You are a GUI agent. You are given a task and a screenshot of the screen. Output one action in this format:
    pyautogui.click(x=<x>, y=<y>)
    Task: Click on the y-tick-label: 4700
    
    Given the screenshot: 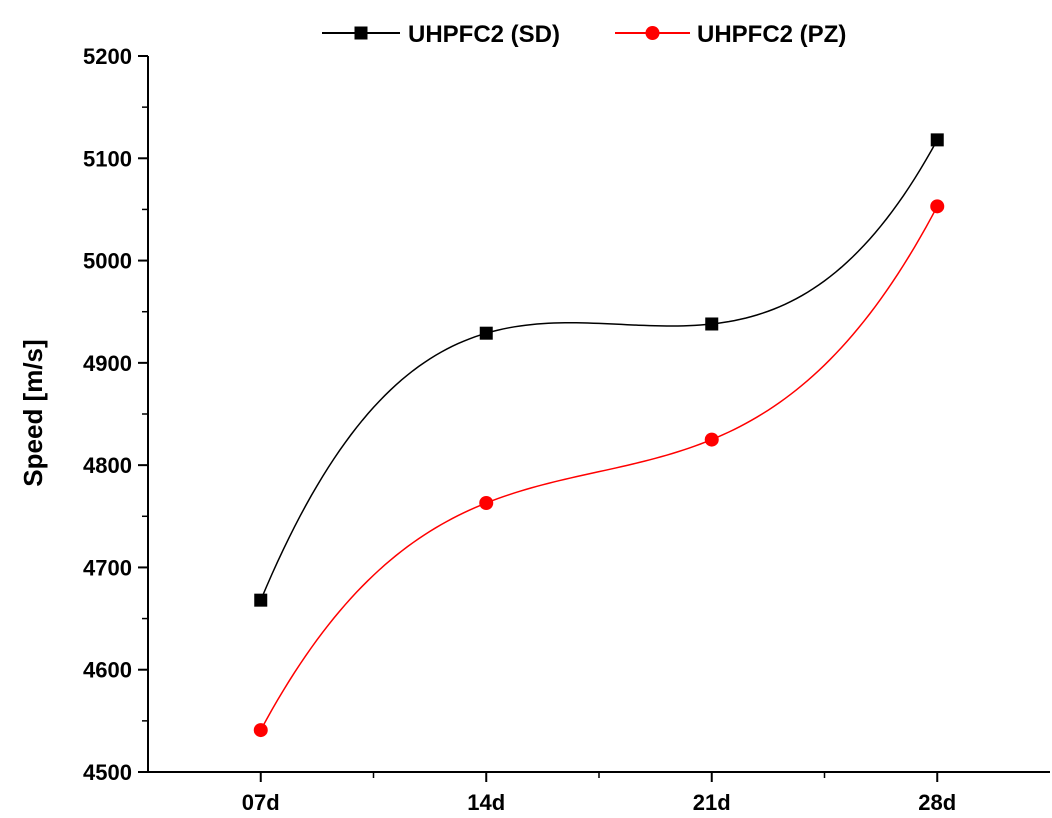 What is the action you would take?
    pyautogui.click(x=107, y=567)
    